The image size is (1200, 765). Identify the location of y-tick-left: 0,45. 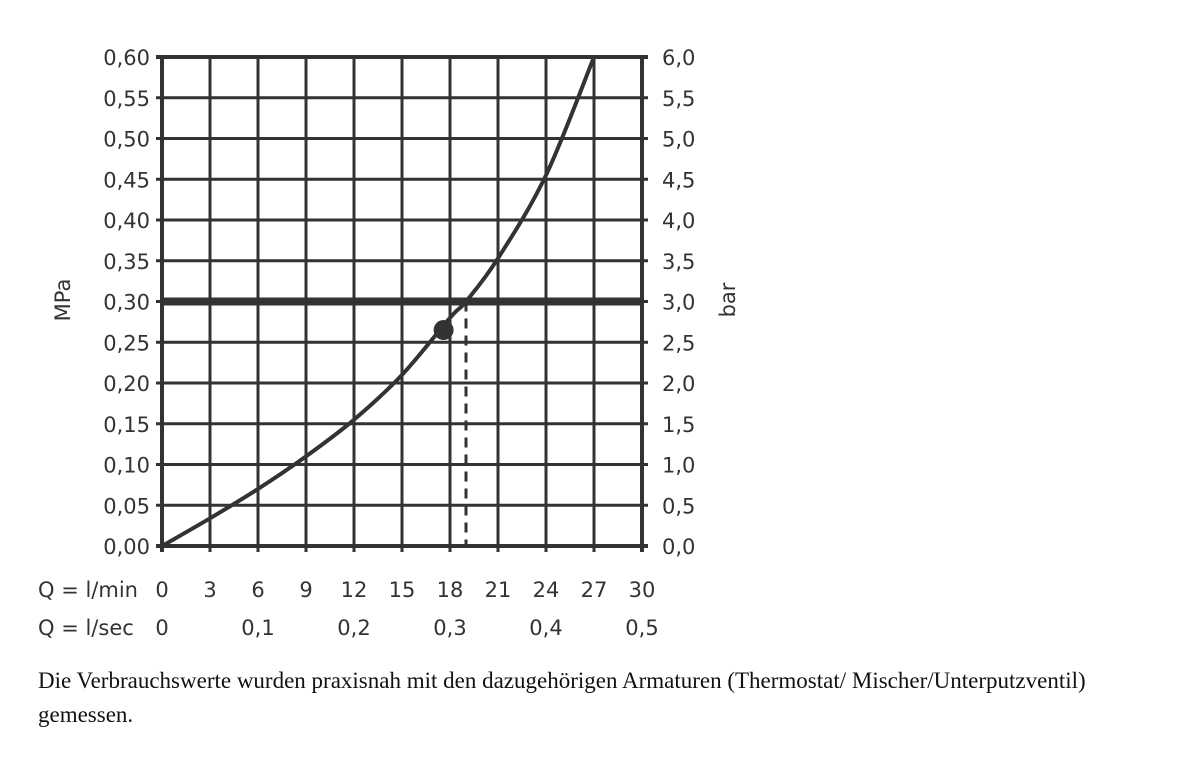
(126, 180).